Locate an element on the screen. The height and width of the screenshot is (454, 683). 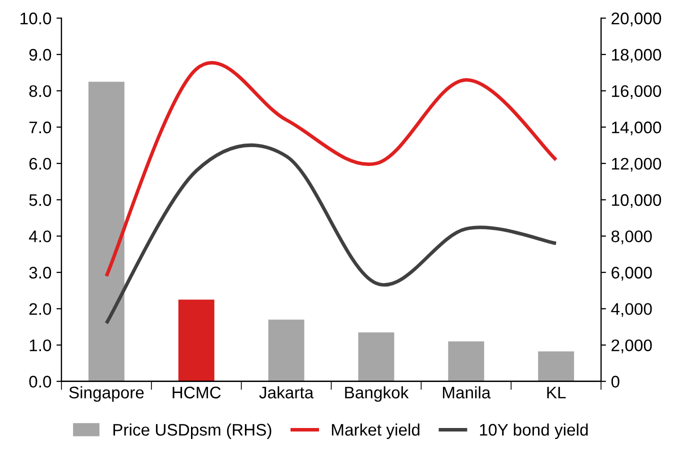
x-tick-label: Bangkok is located at coordinates (377, 394).